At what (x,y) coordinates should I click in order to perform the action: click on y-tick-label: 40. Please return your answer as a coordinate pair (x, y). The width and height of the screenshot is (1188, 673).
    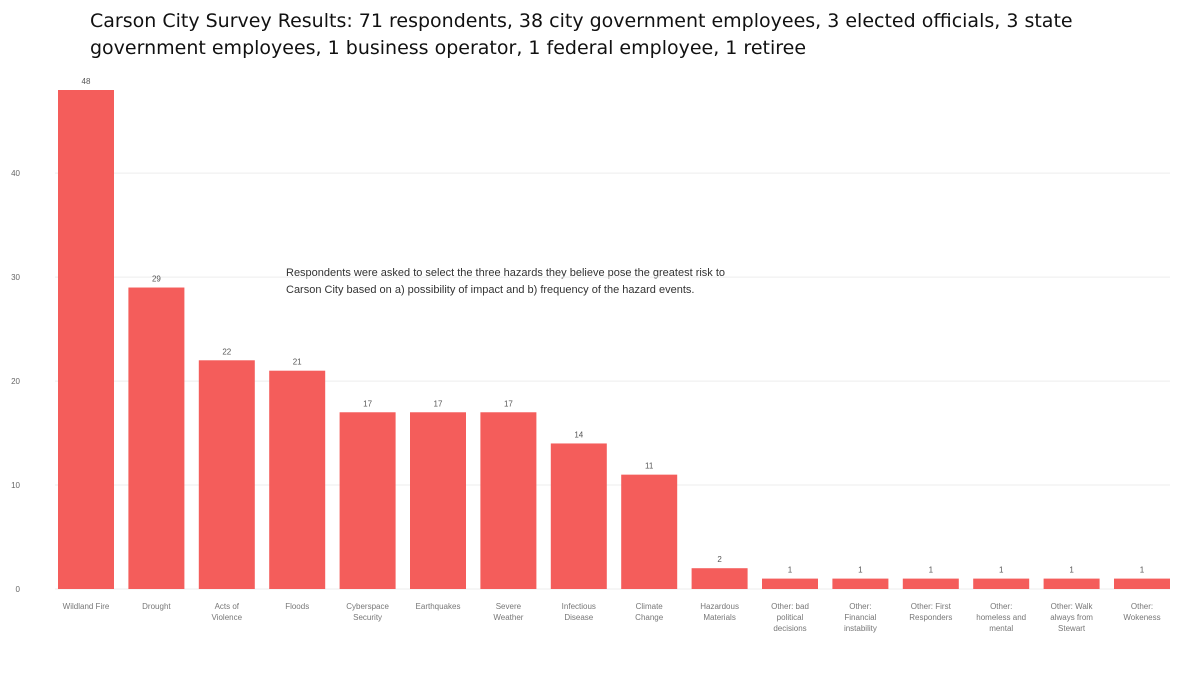
    Looking at the image, I should click on (15, 173).